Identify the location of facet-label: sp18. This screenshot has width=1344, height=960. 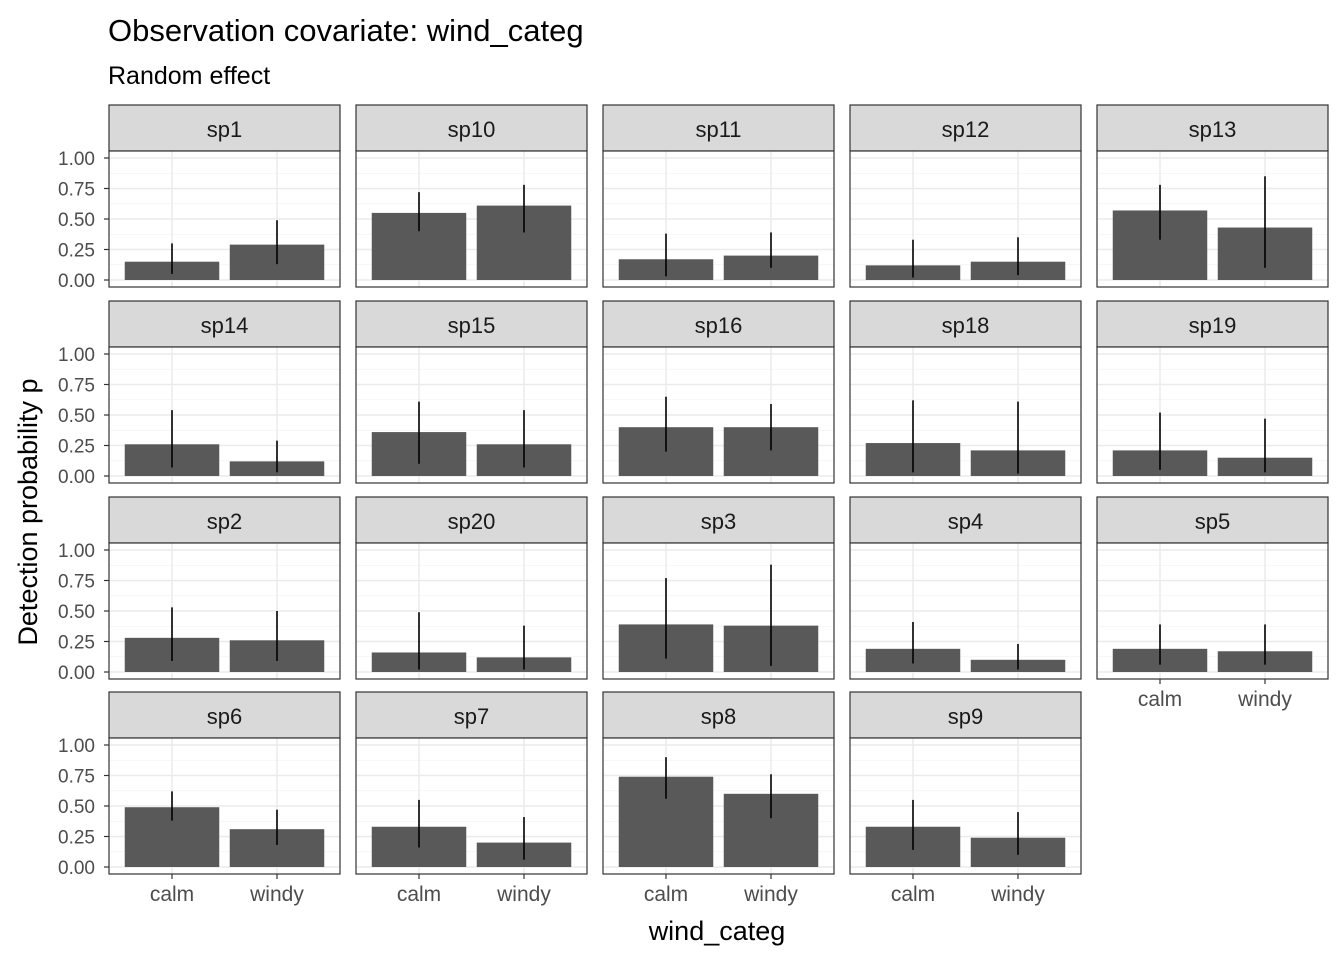
(966, 325).